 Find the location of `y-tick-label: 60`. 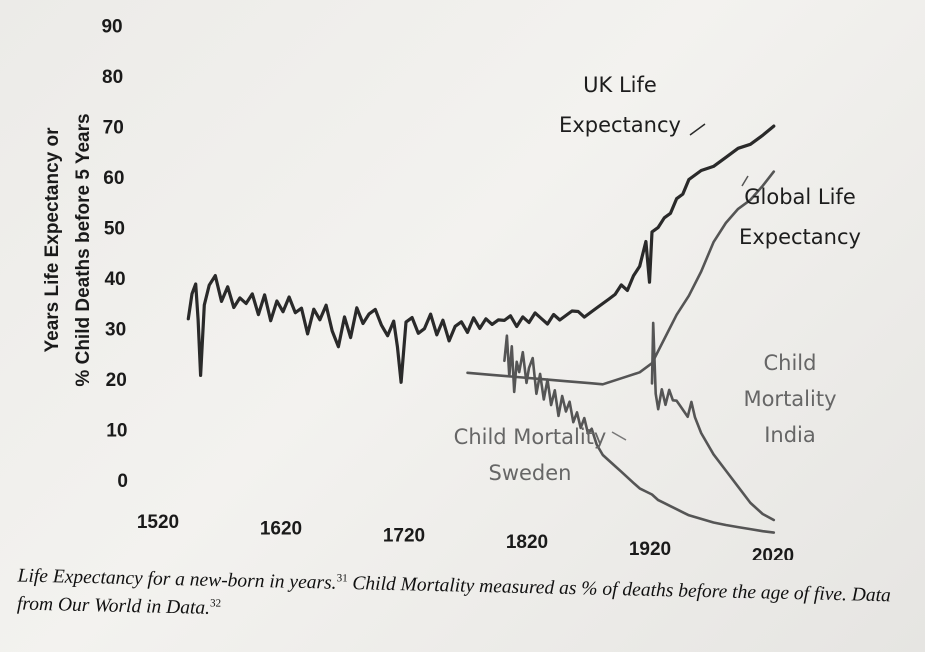

y-tick-label: 60 is located at coordinates (113, 178).